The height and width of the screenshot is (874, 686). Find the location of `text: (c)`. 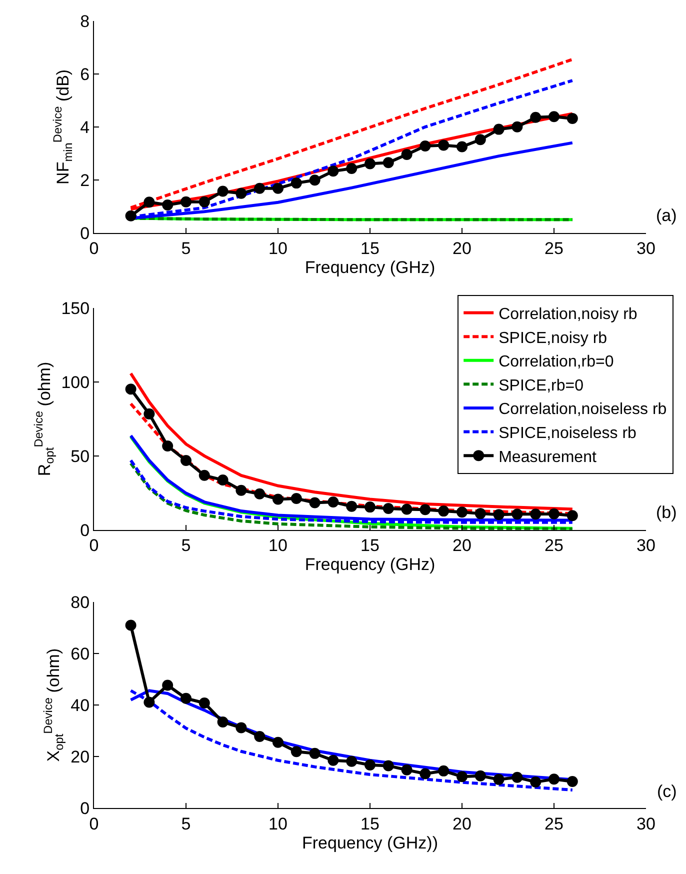

text: (c) is located at coordinates (667, 791).